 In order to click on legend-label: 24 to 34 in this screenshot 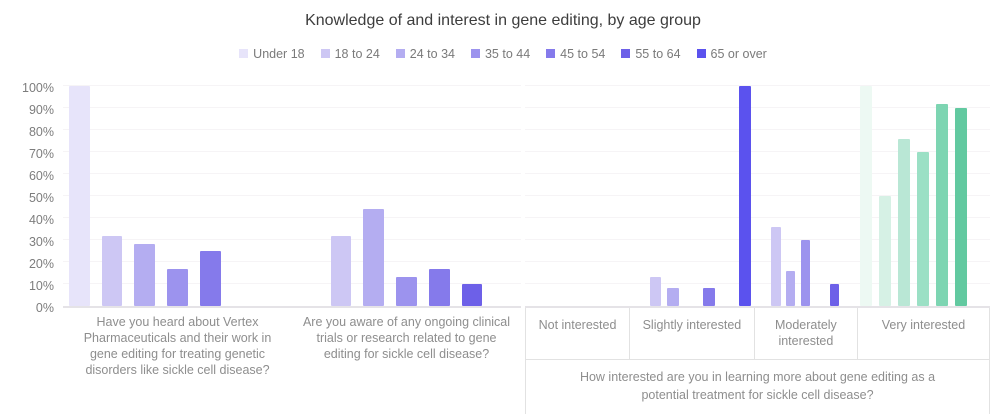, I will do `click(432, 53)`.